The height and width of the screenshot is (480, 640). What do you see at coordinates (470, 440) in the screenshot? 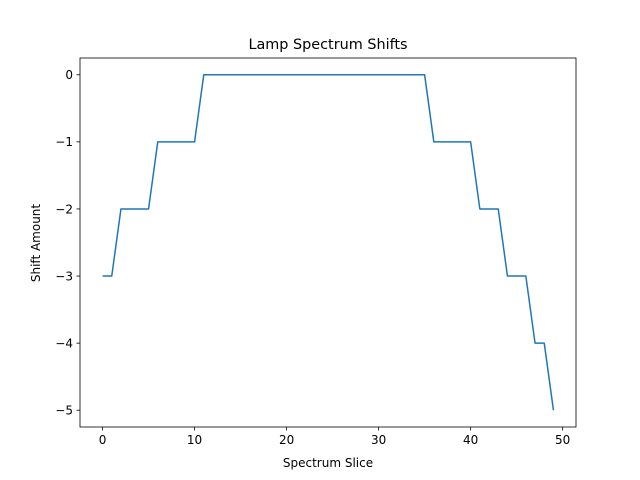
I see `x-tick-label: 40` at bounding box center [470, 440].